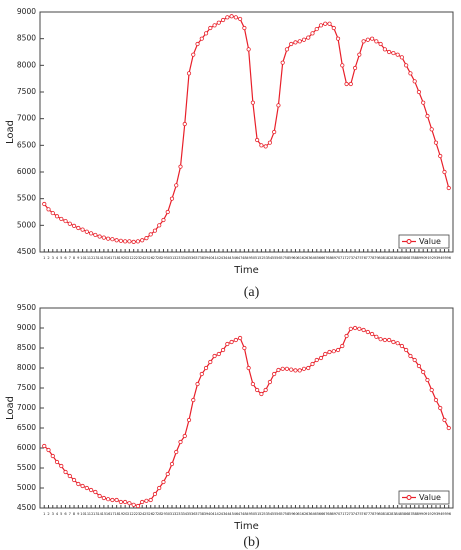 This screenshot has height=550, width=461. What do you see at coordinates (299, 514) in the screenshot?
I see `x-tick-label: 61` at bounding box center [299, 514].